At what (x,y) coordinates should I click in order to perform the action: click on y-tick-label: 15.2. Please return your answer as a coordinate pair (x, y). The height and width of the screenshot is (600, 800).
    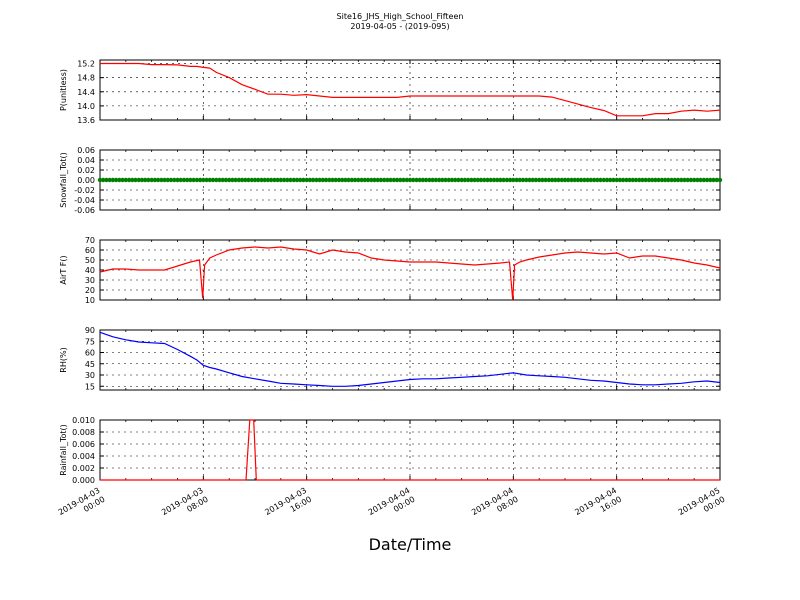
    Looking at the image, I should click on (86, 64).